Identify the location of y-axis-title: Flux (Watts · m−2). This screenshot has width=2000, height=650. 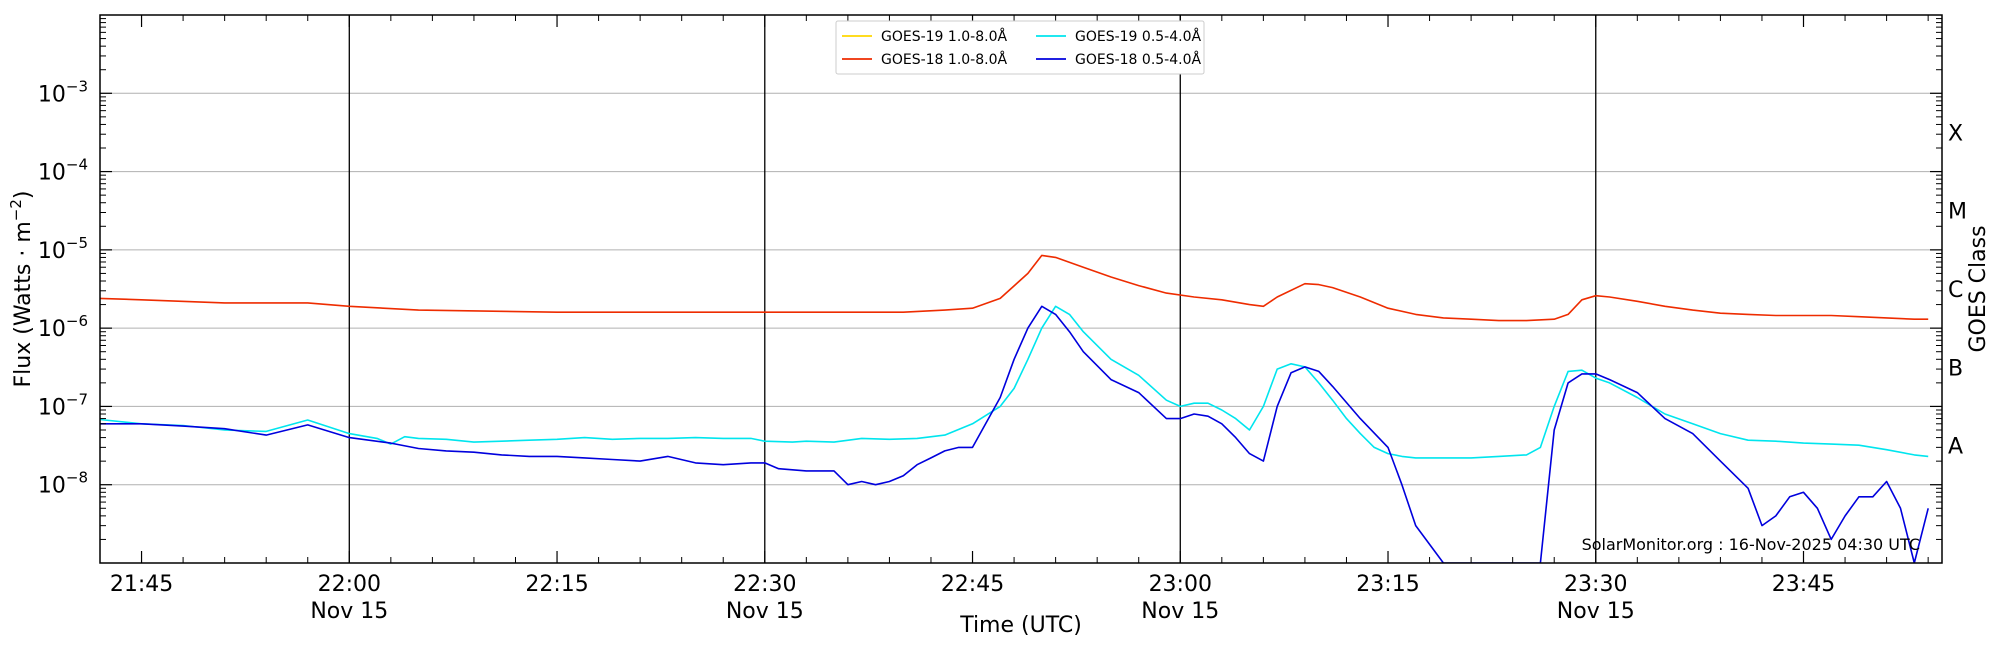
(21, 289).